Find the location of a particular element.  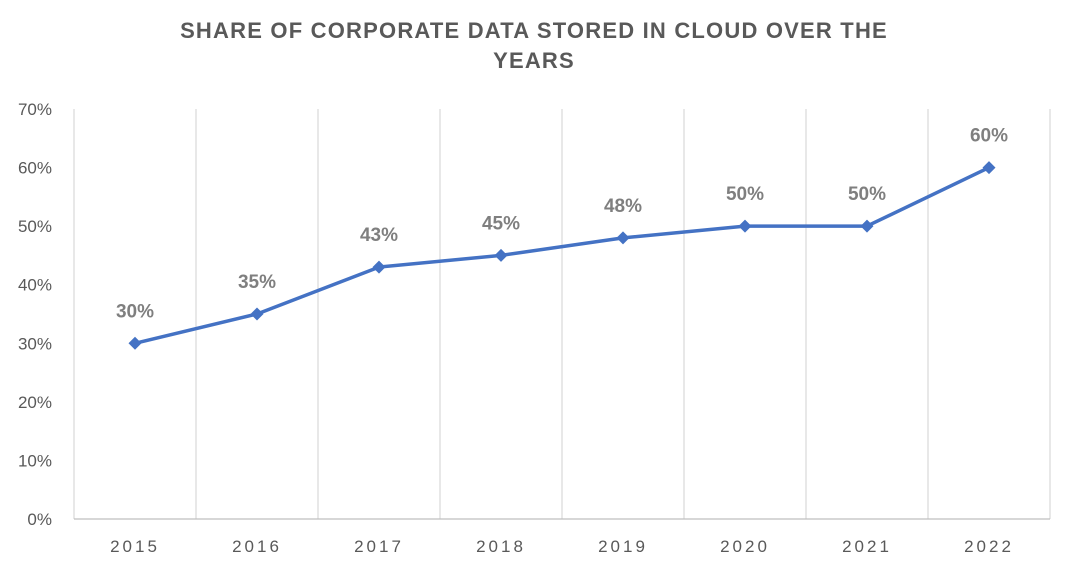

y-tick-label: 30% is located at coordinates (35, 343).